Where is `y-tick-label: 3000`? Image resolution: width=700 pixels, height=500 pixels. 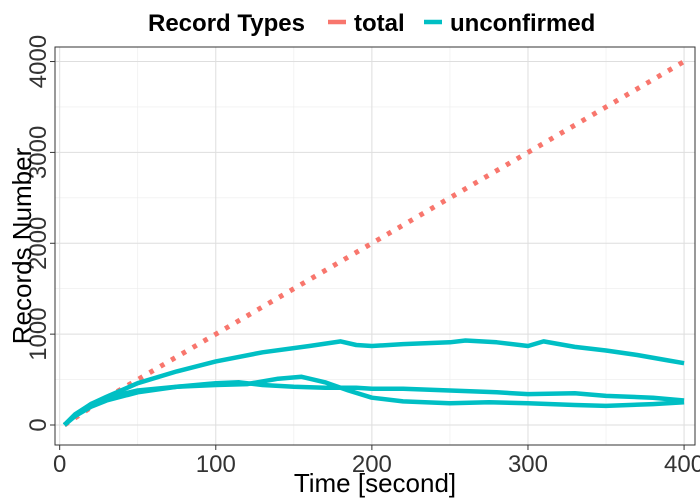
y-tick-label: 3000 is located at coordinates (38, 152).